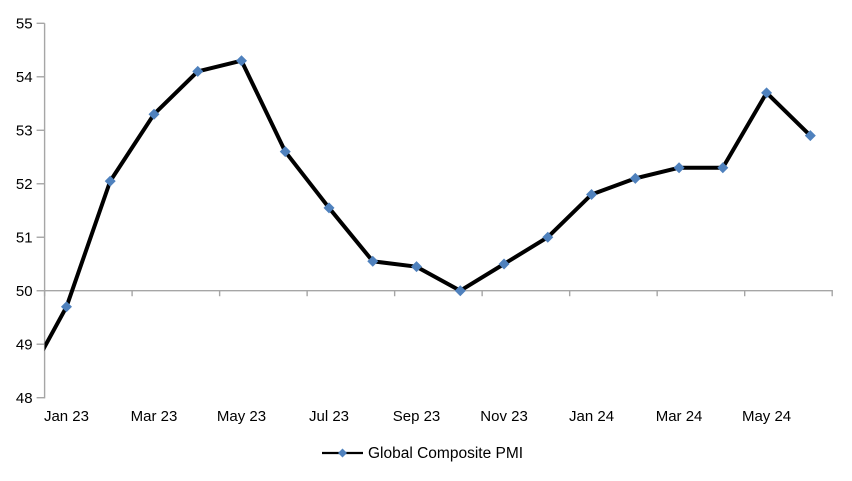 This screenshot has width=852, height=481. What do you see at coordinates (241, 416) in the screenshot?
I see `x-tick-label: May 23` at bounding box center [241, 416].